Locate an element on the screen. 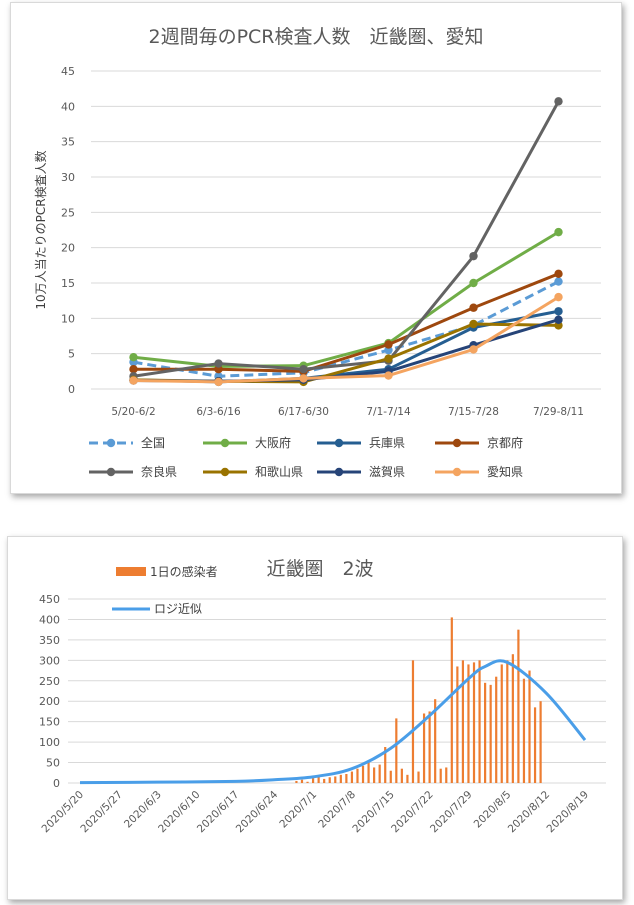  legend-label: 愛知県 is located at coordinates (505, 472).